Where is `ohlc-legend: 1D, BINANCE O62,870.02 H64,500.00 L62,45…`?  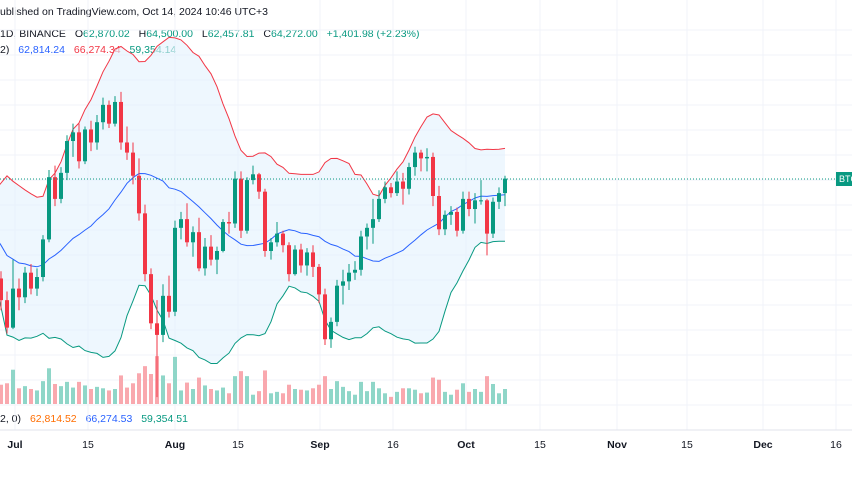 ohlc-legend: 1D, BINANCE O62,870.02 H64,500.00 L62,45… is located at coordinates (209, 34).